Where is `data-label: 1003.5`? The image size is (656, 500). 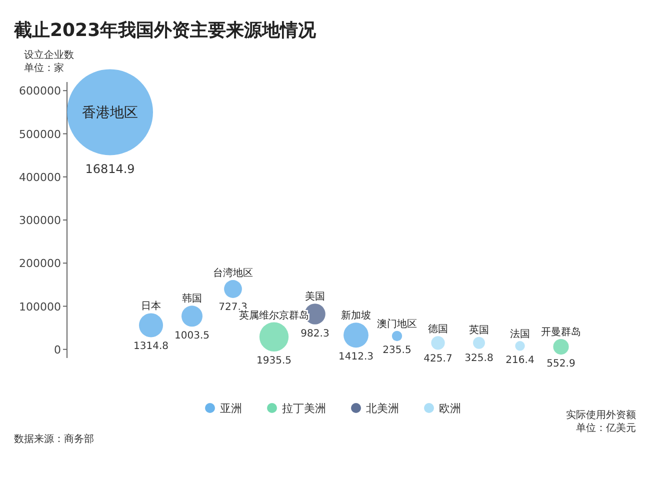 data-label: 1003.5 is located at coordinates (192, 336).